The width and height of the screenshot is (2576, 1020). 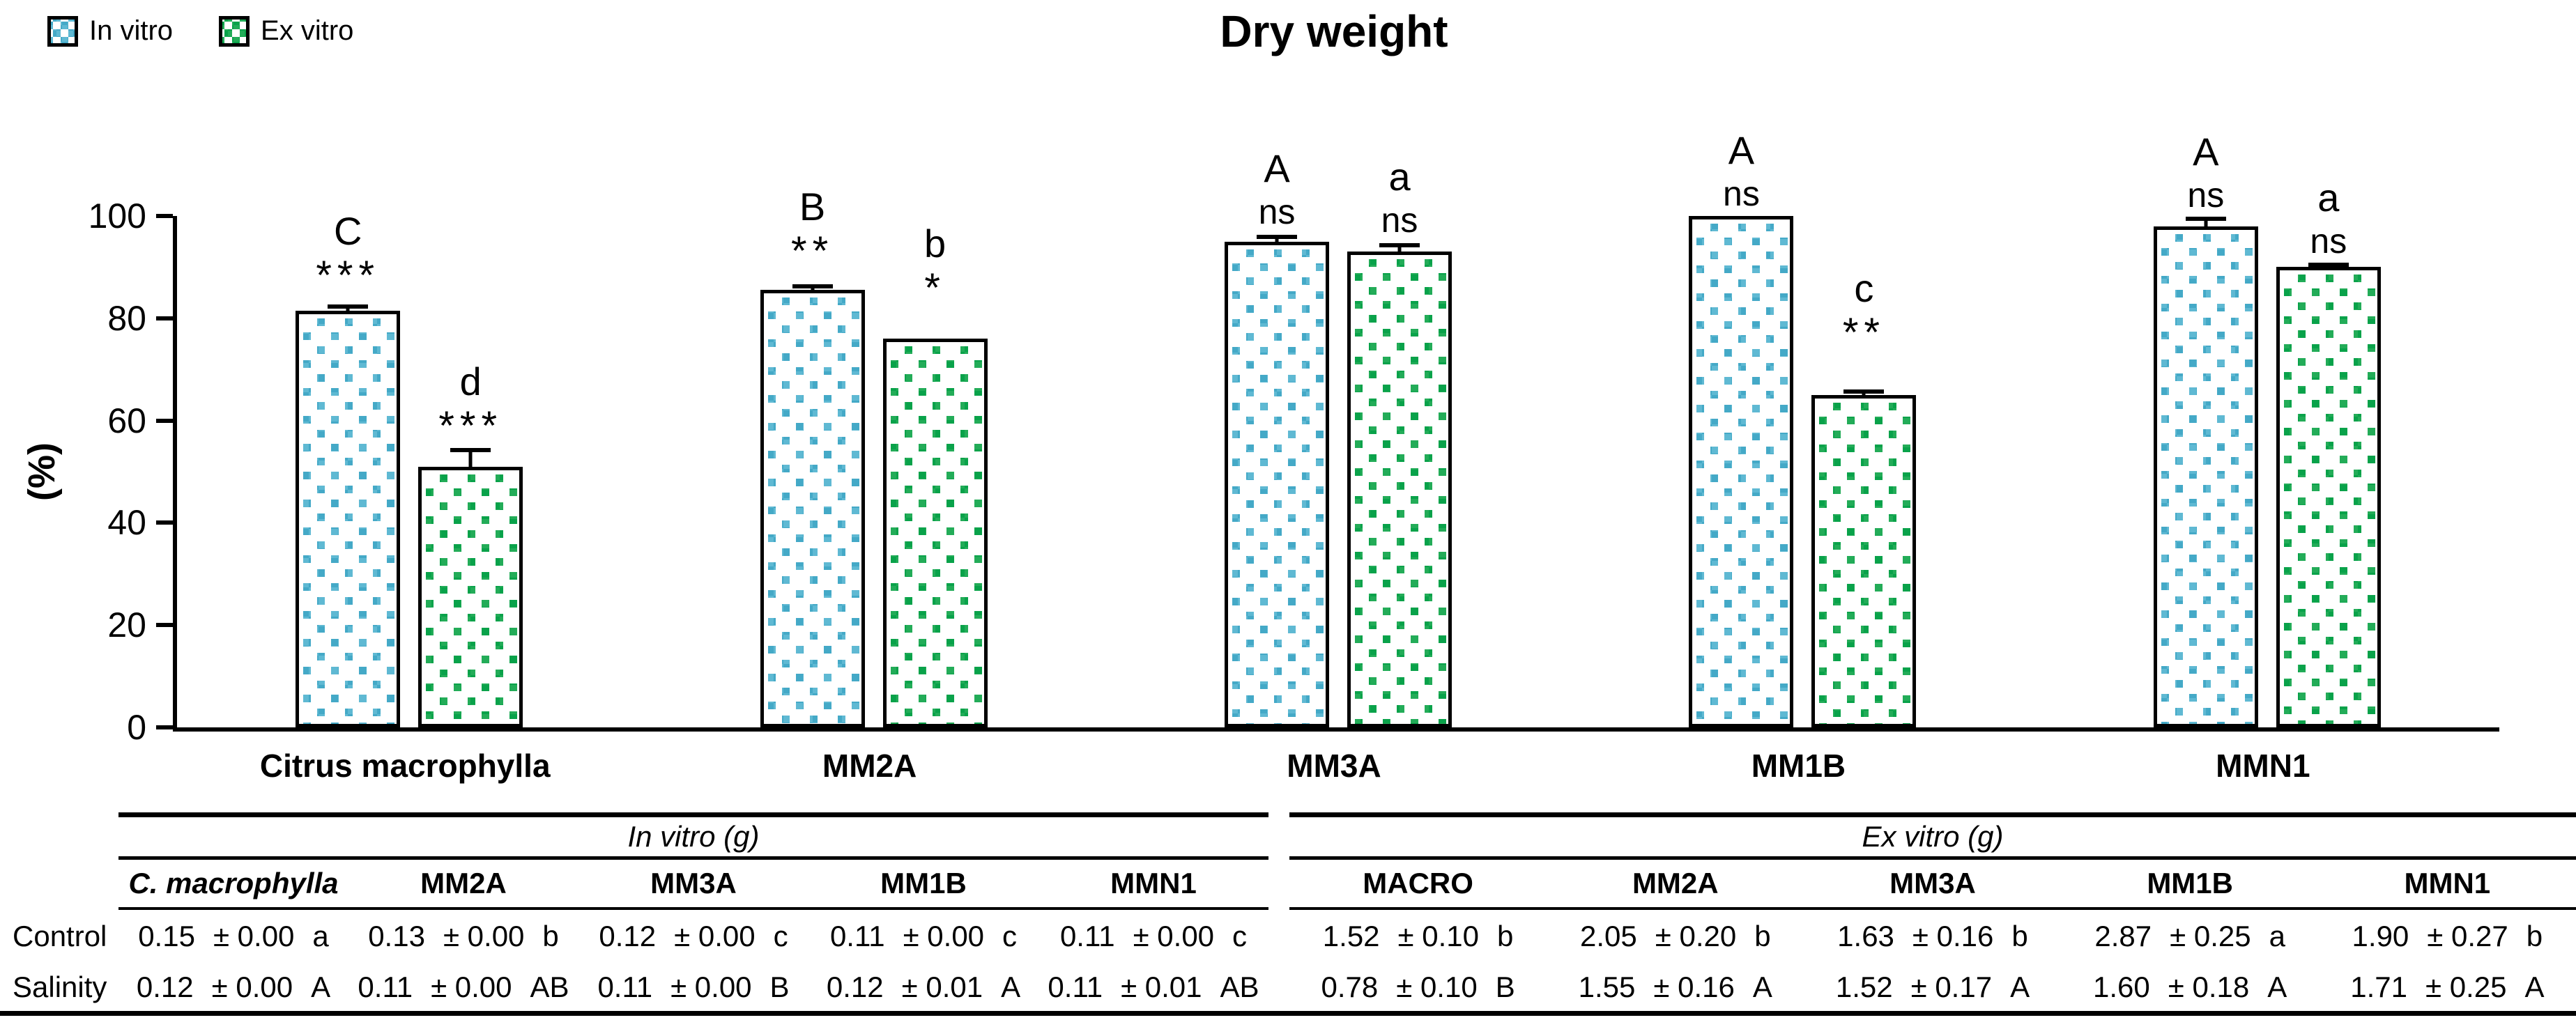 What do you see at coordinates (2263, 766) in the screenshot?
I see `category-label-mmn1: MMN1` at bounding box center [2263, 766].